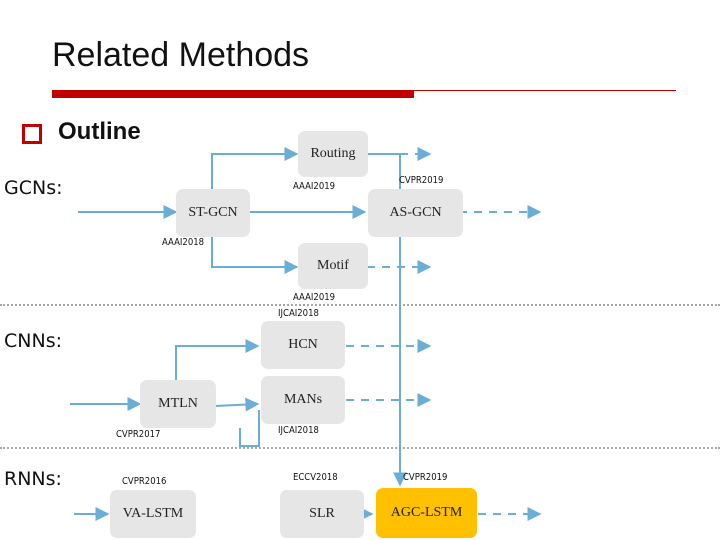 This screenshot has height=540, width=720. I want to click on node-va-lstm: VA-LSTM, so click(153, 514).